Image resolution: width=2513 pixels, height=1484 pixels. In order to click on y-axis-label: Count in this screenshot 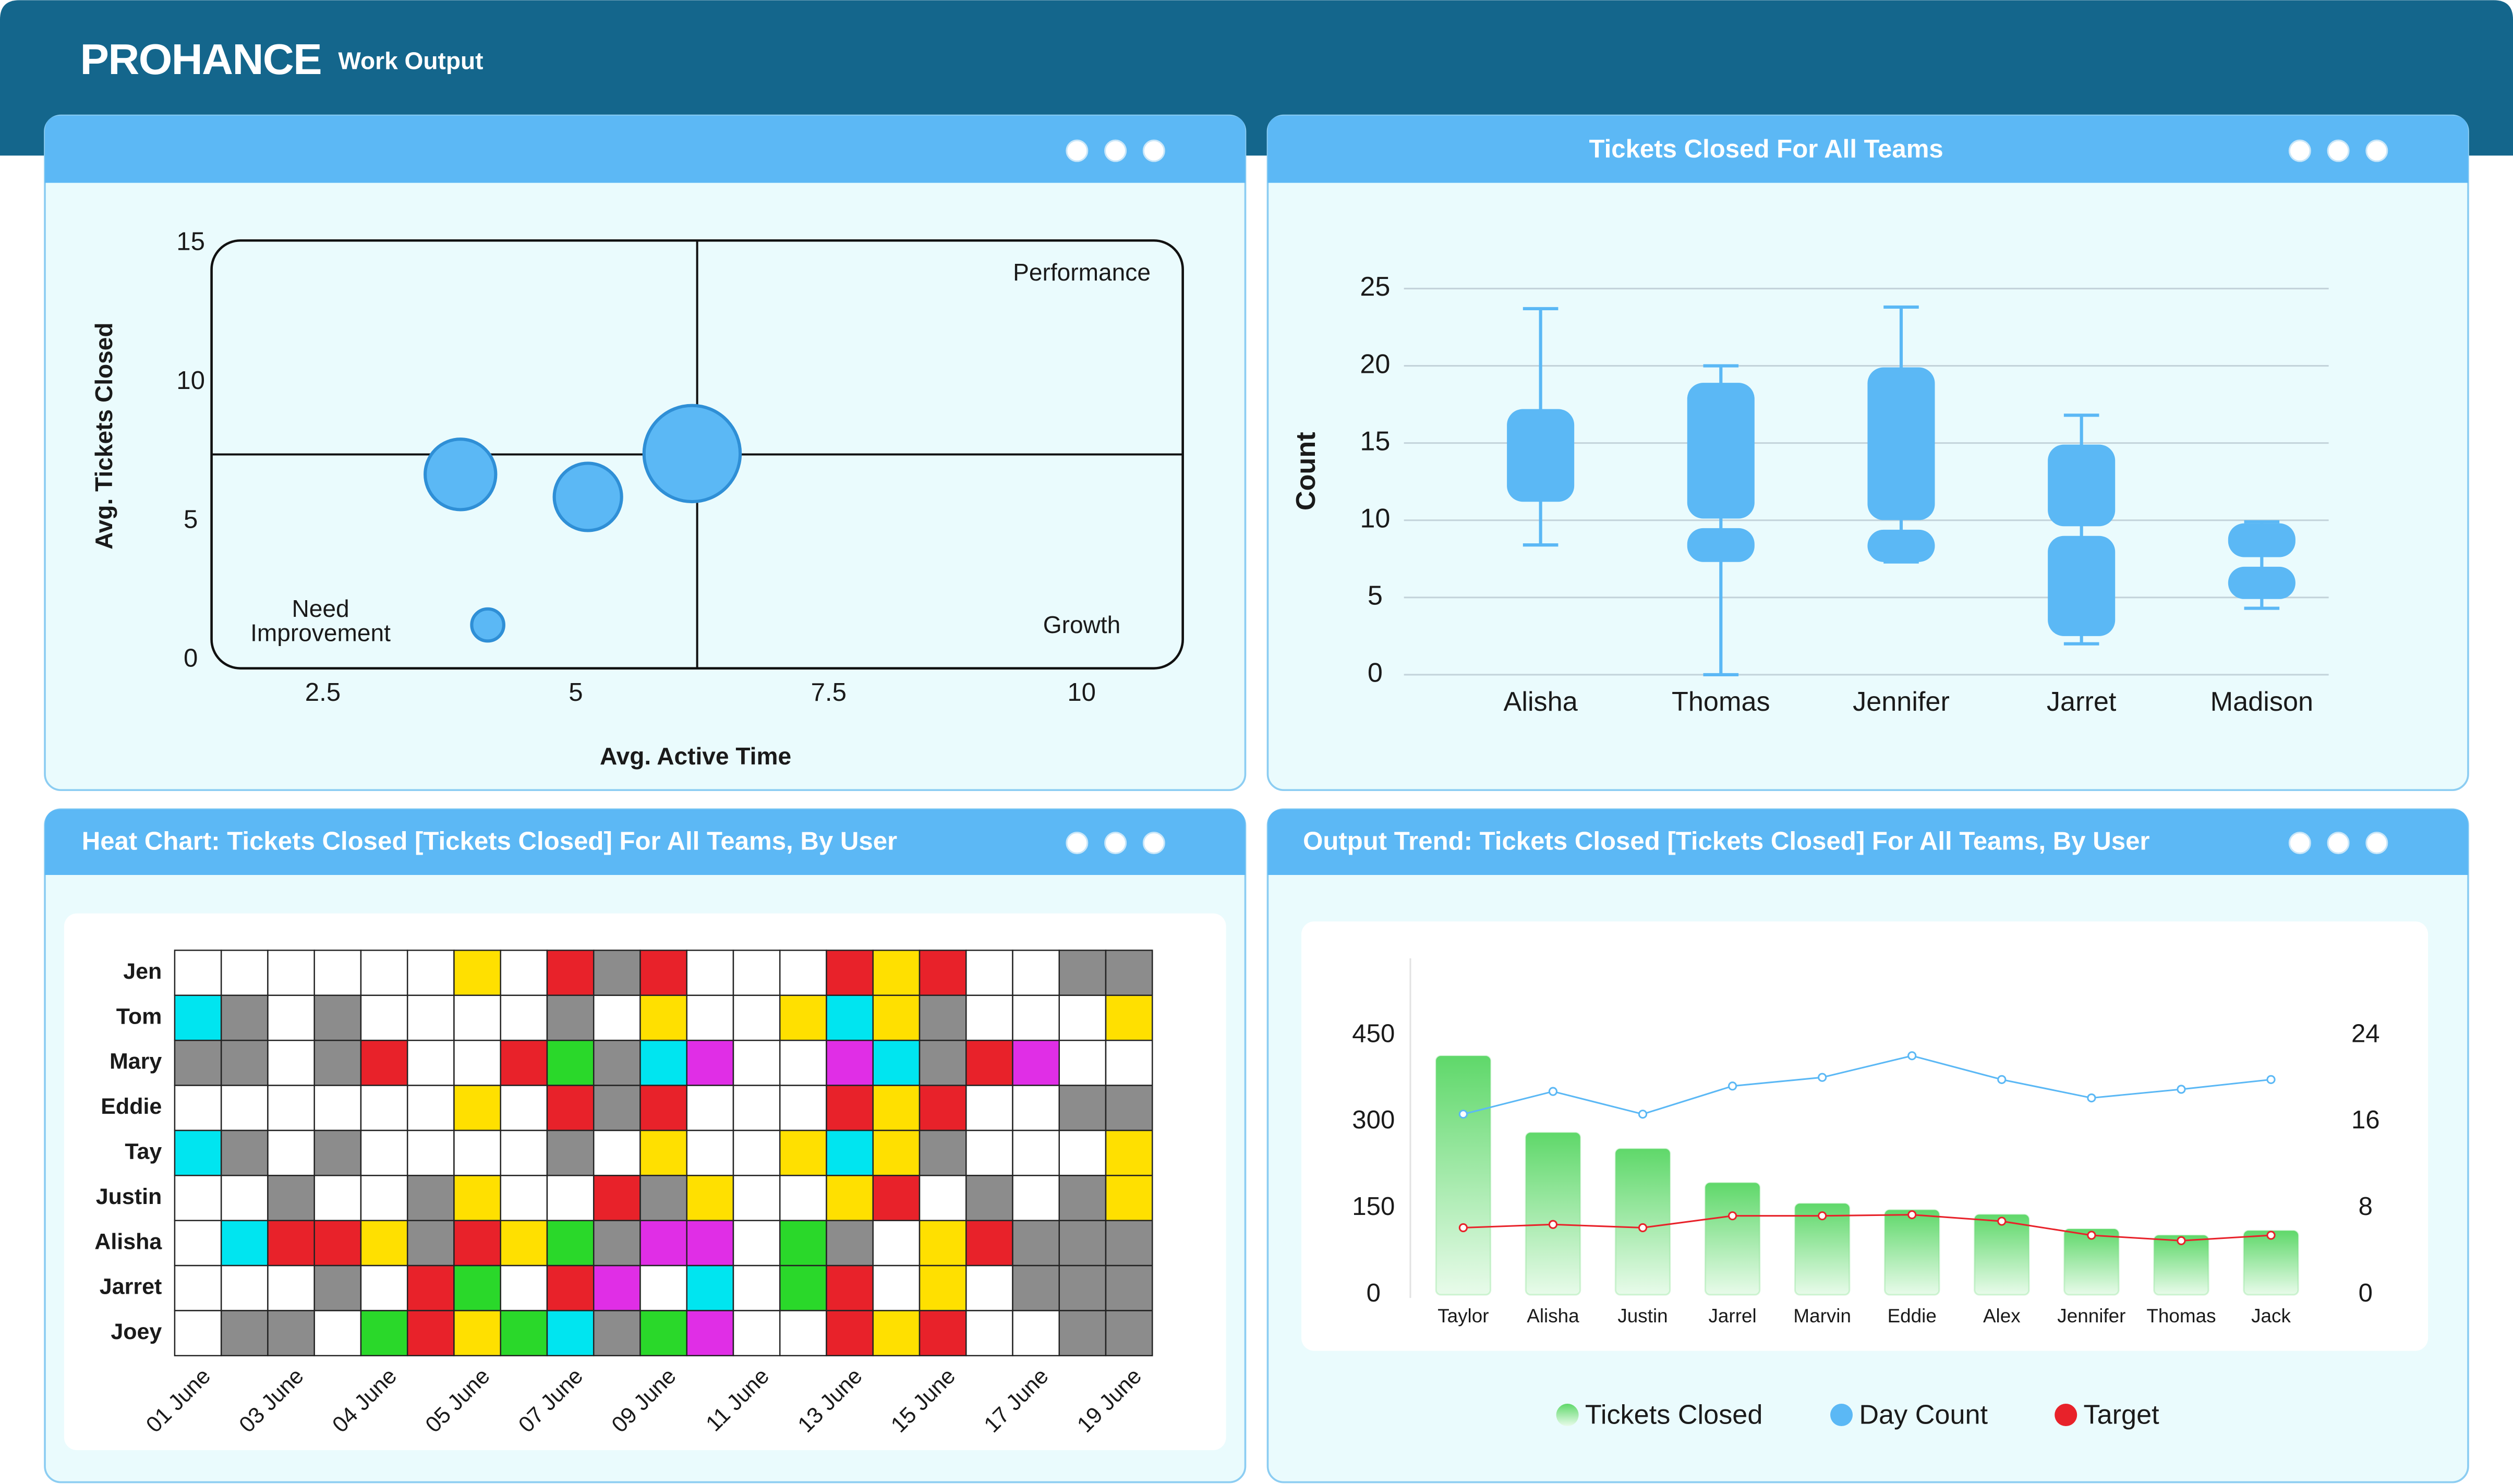, I will do `click(1306, 471)`.